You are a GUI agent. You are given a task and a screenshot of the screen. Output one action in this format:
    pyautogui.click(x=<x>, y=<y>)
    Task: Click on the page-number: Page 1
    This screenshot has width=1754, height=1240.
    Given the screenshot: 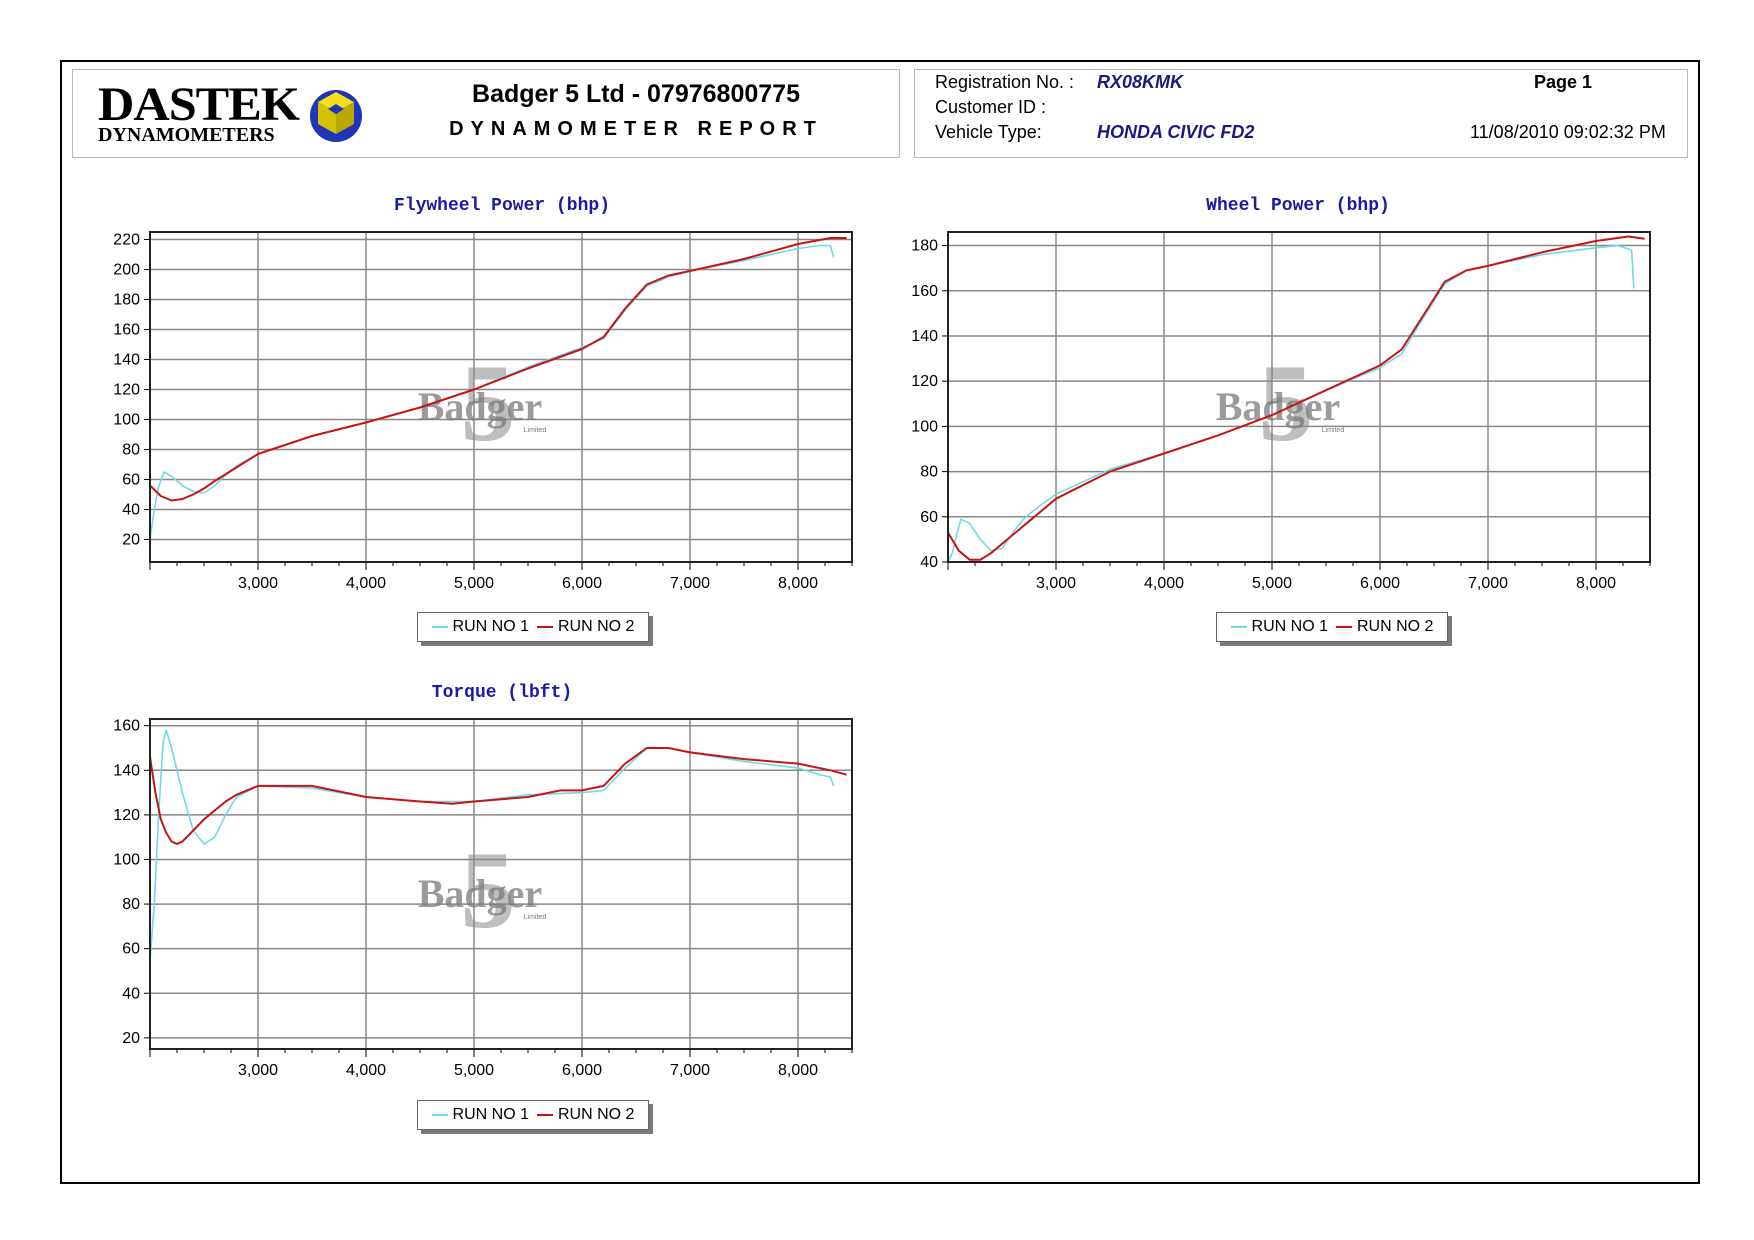 What is the action you would take?
    pyautogui.click(x=1563, y=82)
    